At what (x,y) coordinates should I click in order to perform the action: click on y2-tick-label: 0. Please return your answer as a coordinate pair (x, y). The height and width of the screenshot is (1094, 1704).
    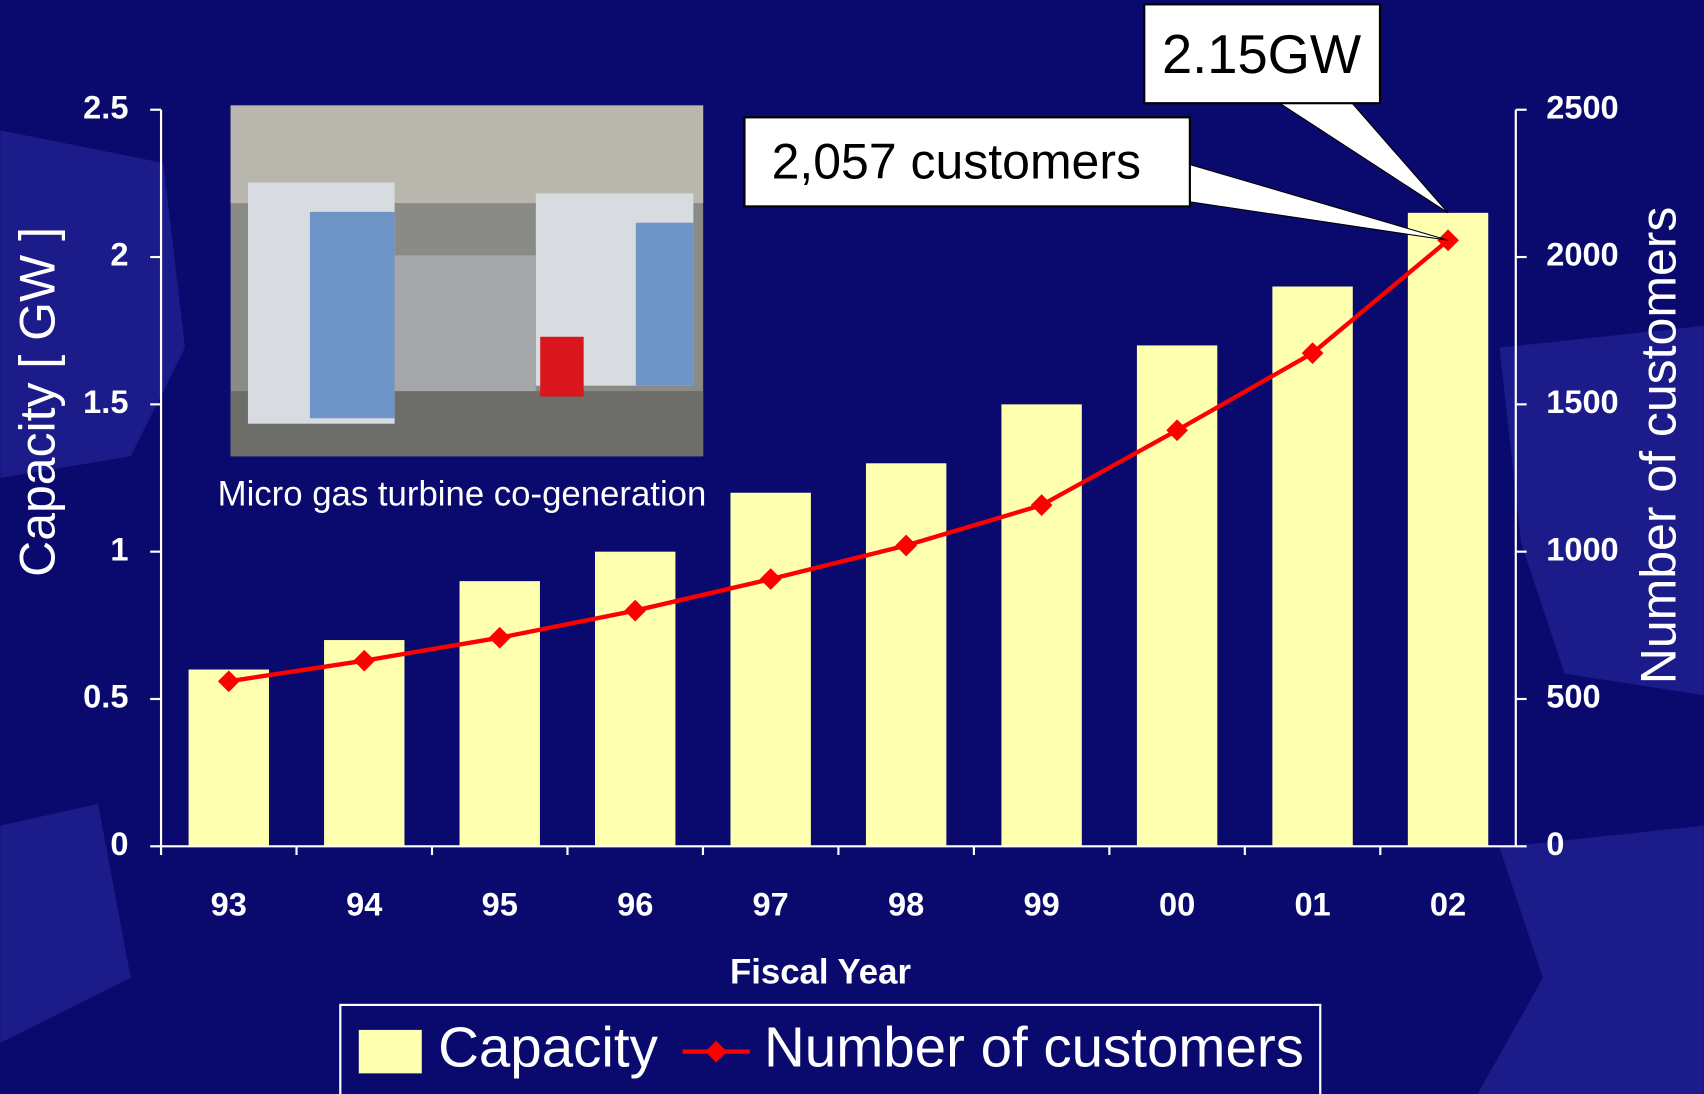
    Looking at the image, I should click on (1555, 843).